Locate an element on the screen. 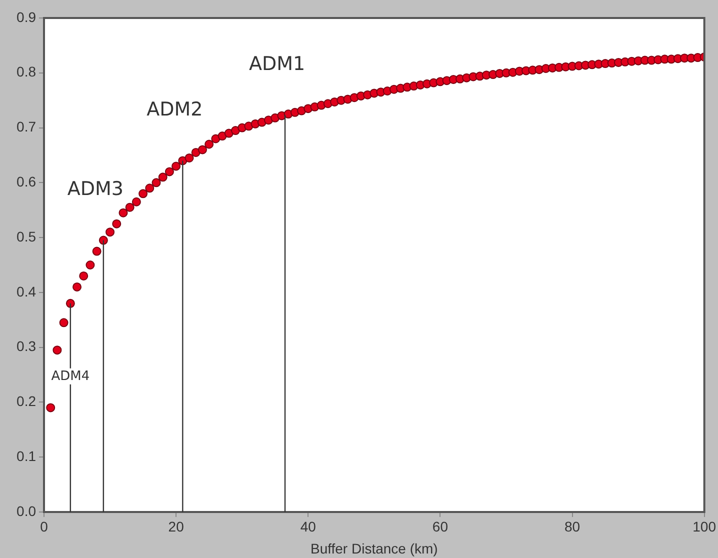 This screenshot has height=558, width=718. x-tick-label: 60 is located at coordinates (440, 526).